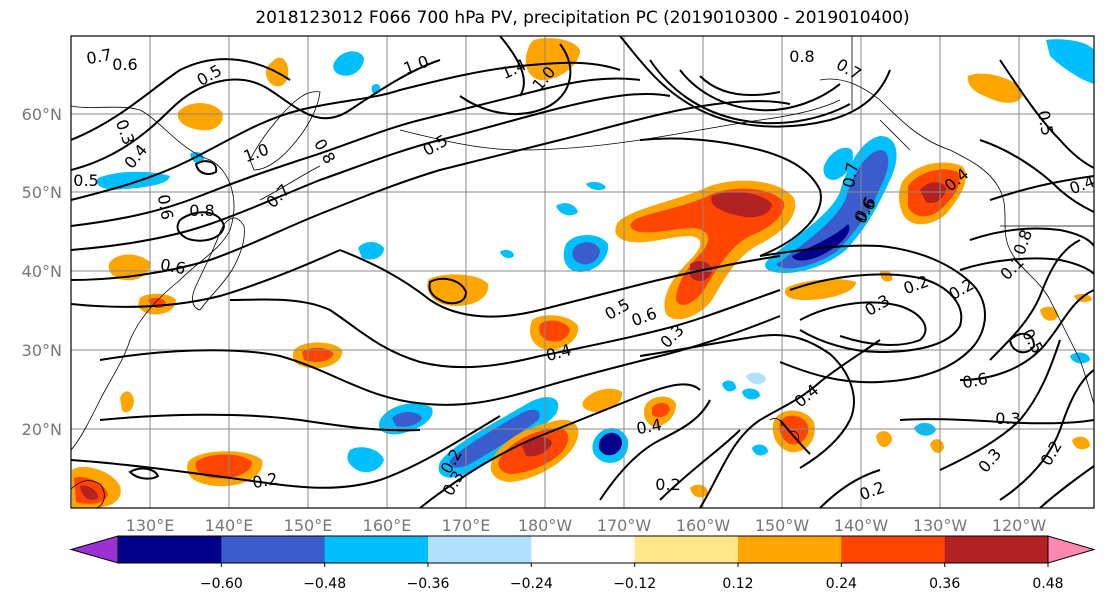 This screenshot has height=601, width=1105. I want to click on contour-label: 0.2, so click(265, 480).